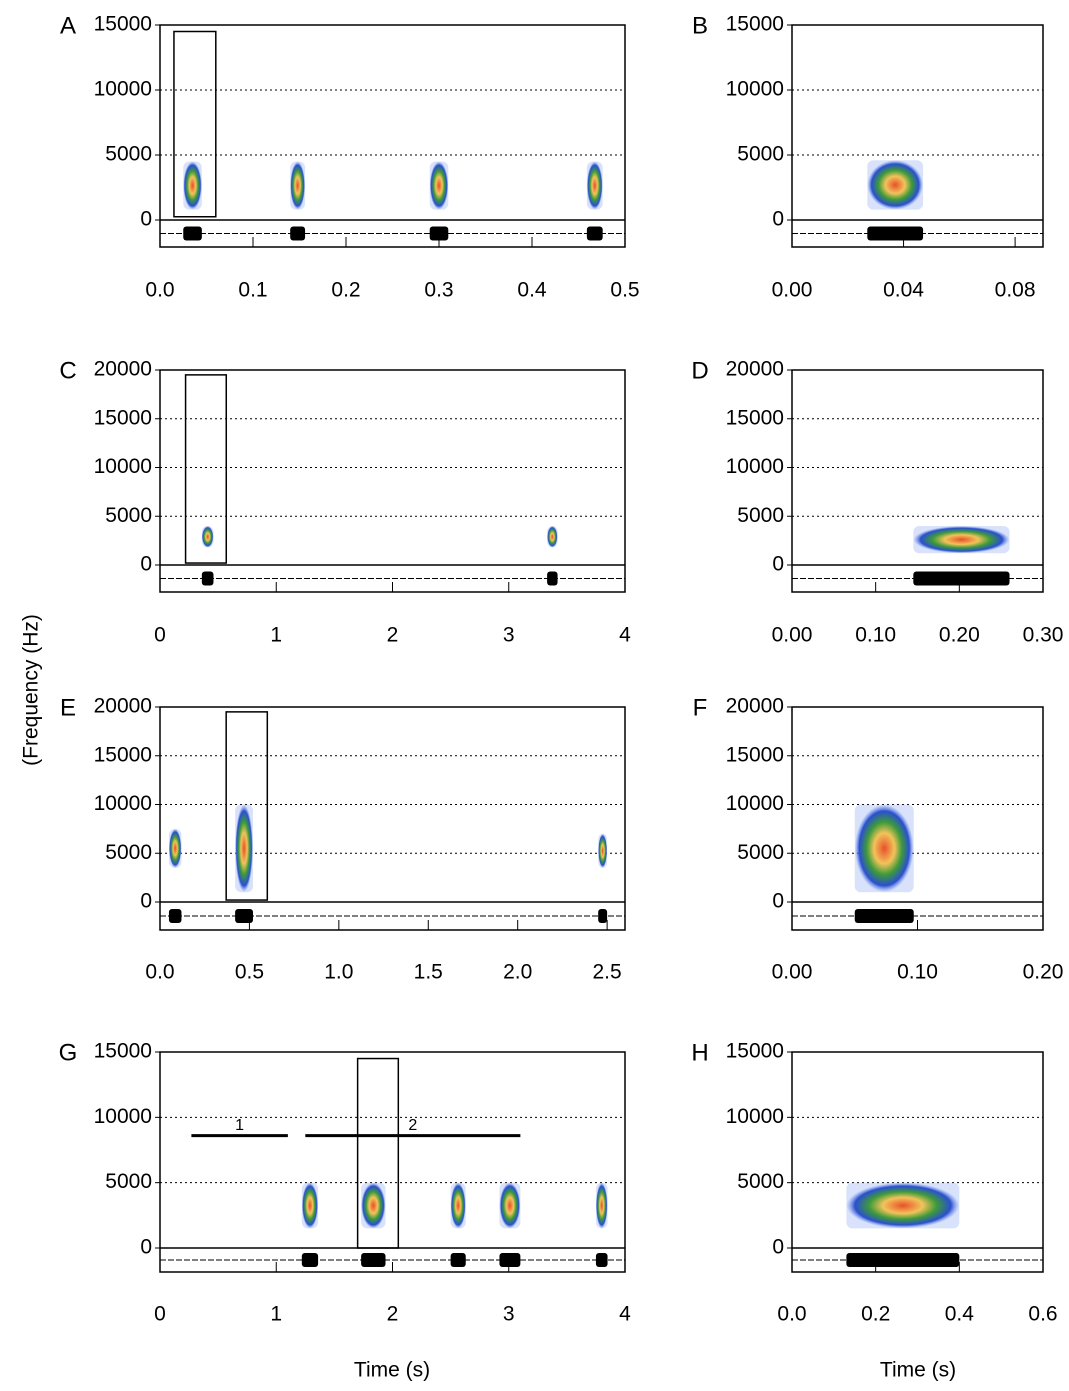 The image size is (1069, 1391). Describe the element at coordinates (1042, 1314) in the screenshot. I see `x-tick-label: 0.6` at that location.